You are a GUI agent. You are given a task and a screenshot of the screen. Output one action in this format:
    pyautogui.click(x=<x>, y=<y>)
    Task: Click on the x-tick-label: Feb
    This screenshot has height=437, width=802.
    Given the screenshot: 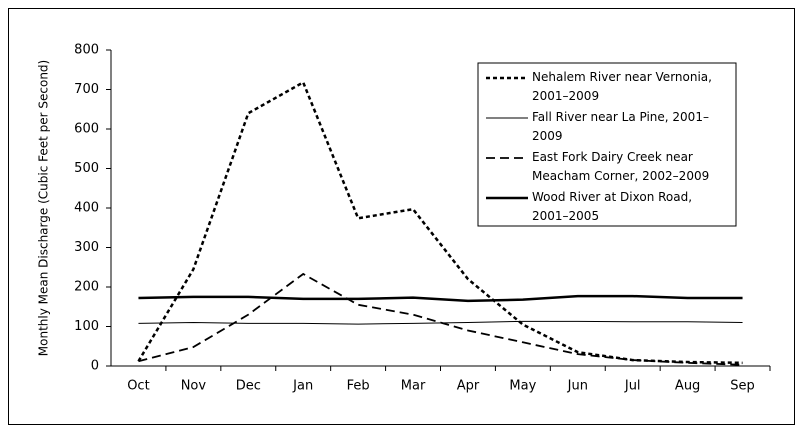 What is the action you would take?
    pyautogui.click(x=358, y=386)
    